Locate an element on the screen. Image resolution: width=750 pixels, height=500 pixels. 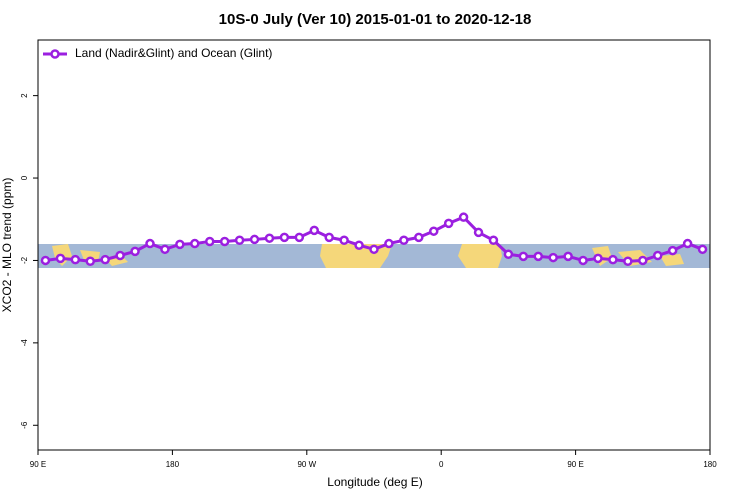
y-tick-label: 0 is located at coordinates (24, 177).